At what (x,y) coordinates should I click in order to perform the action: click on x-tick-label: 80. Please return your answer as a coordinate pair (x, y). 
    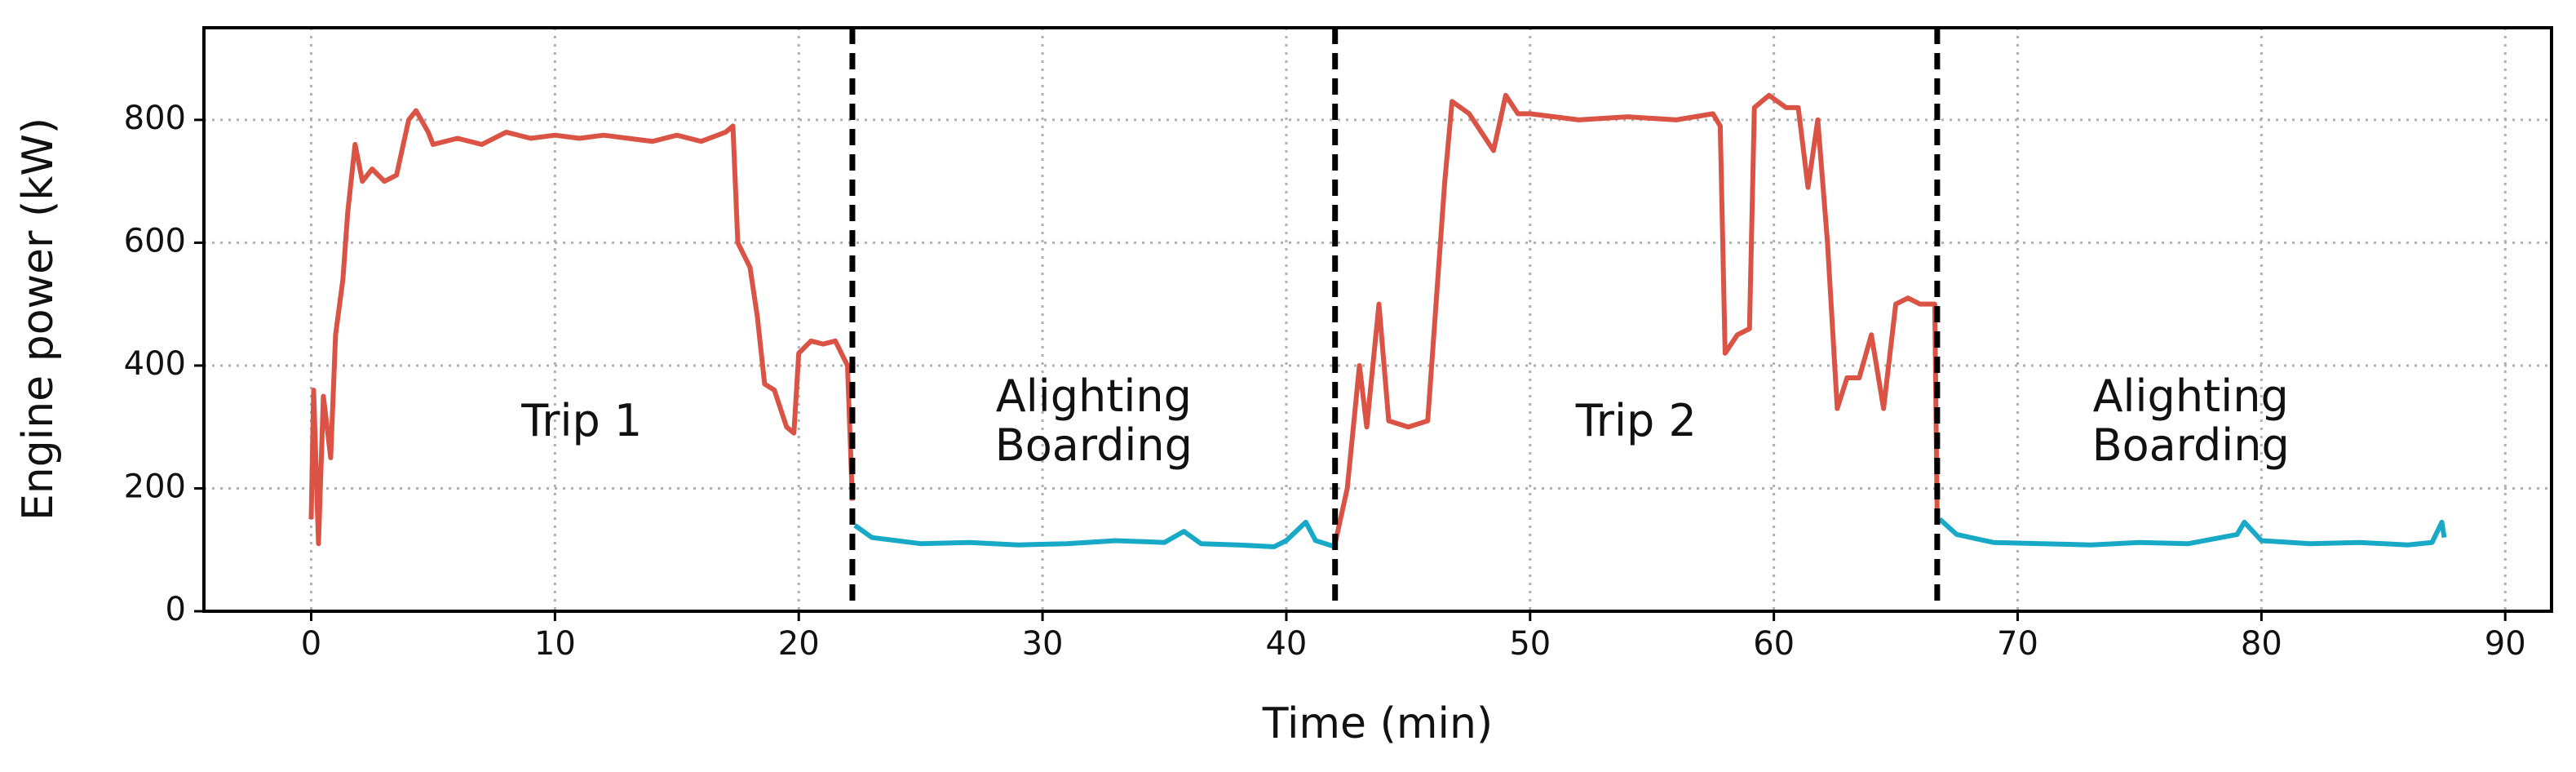
    Looking at the image, I should click on (2261, 644).